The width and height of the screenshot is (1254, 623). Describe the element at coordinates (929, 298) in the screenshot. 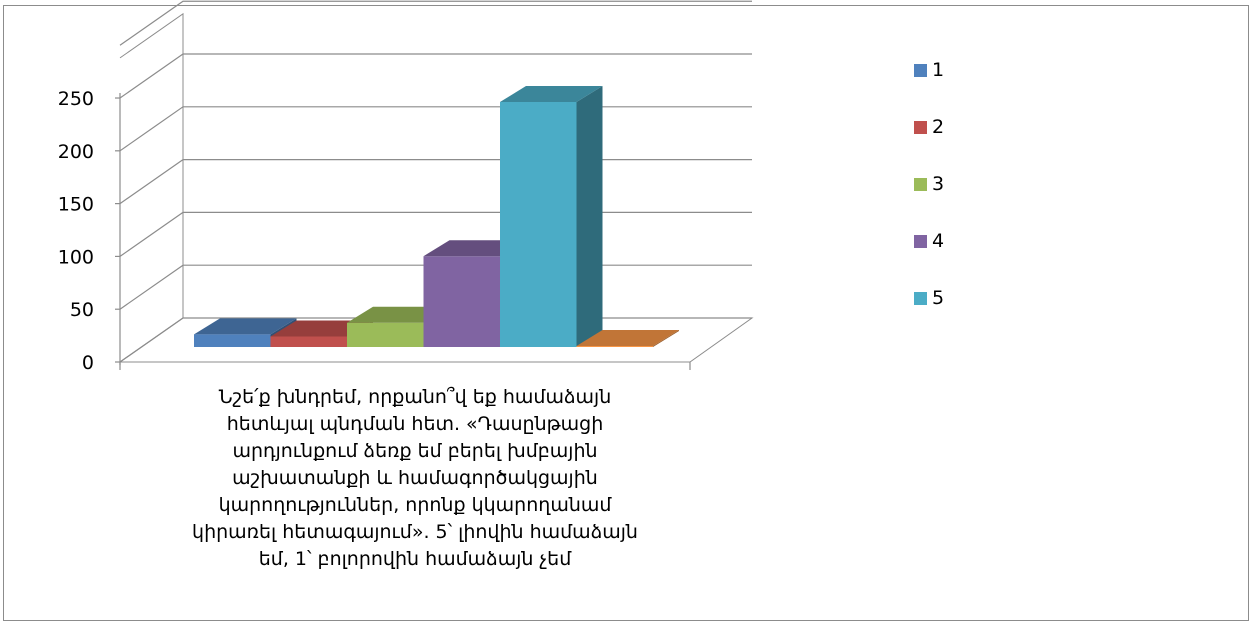

I see `legend-item-5: 5` at that location.